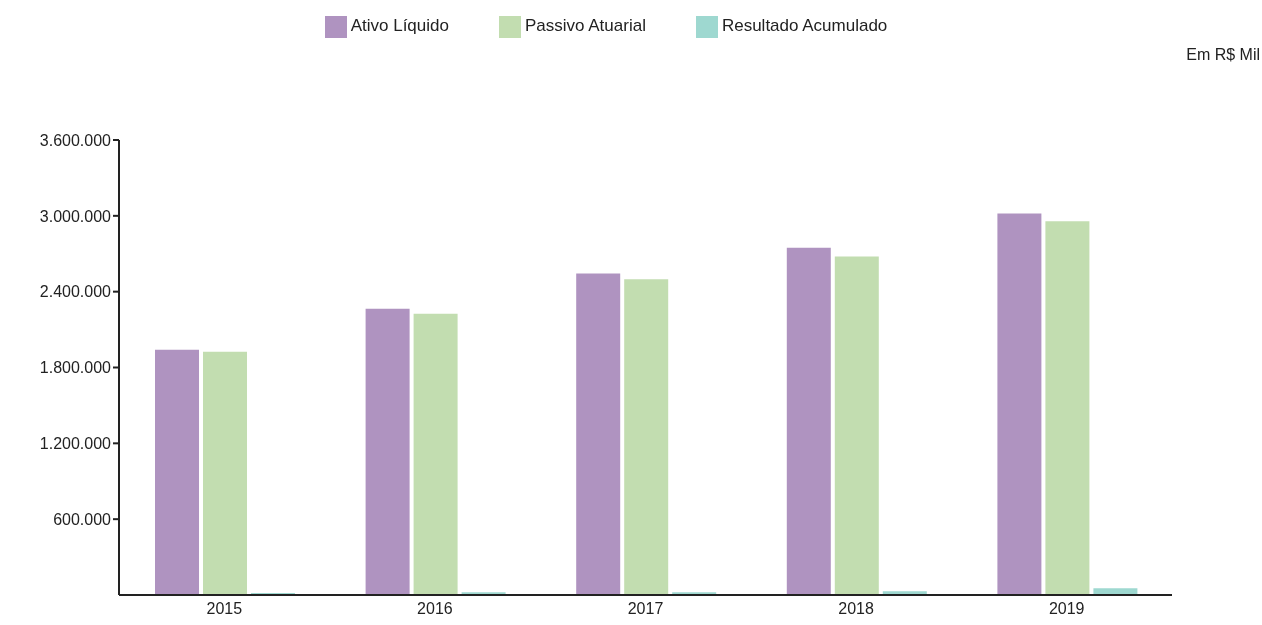 Image resolution: width=1262 pixels, height=625 pixels. What do you see at coordinates (856, 609) in the screenshot?
I see `x-tick-label: 2018` at bounding box center [856, 609].